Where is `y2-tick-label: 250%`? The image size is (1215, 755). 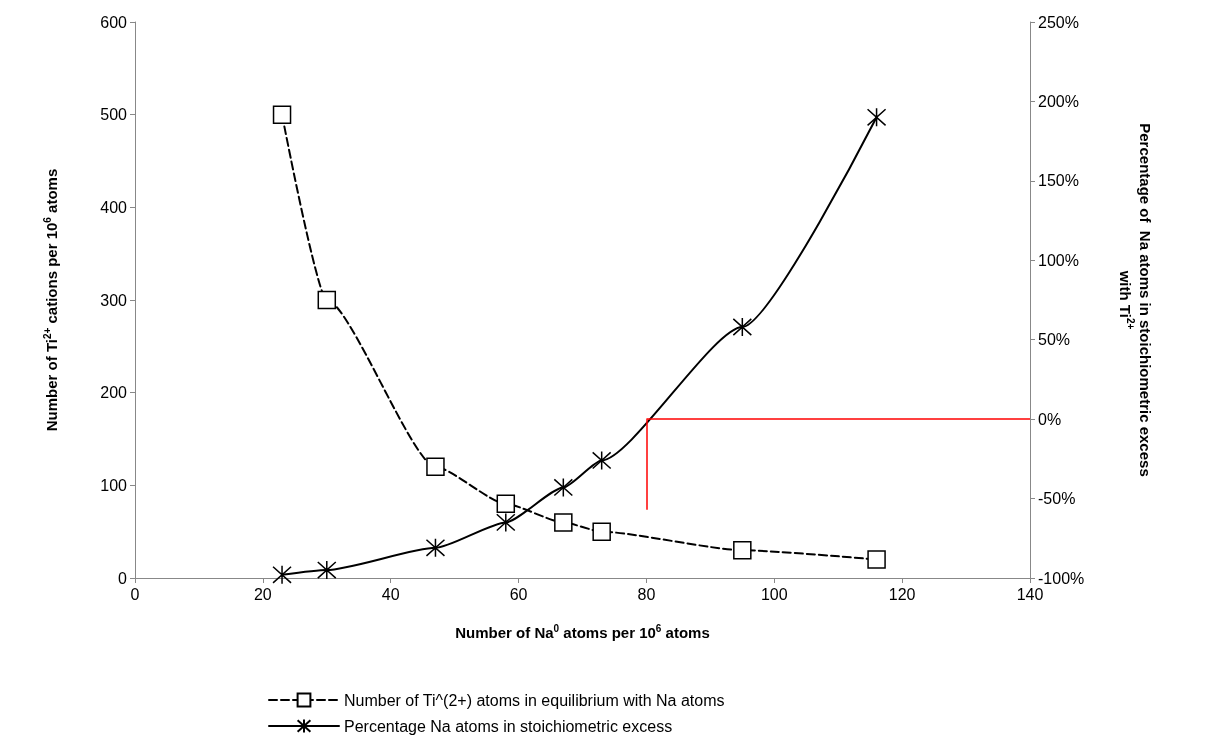
y2-tick-label: 250% is located at coordinates (1058, 22).